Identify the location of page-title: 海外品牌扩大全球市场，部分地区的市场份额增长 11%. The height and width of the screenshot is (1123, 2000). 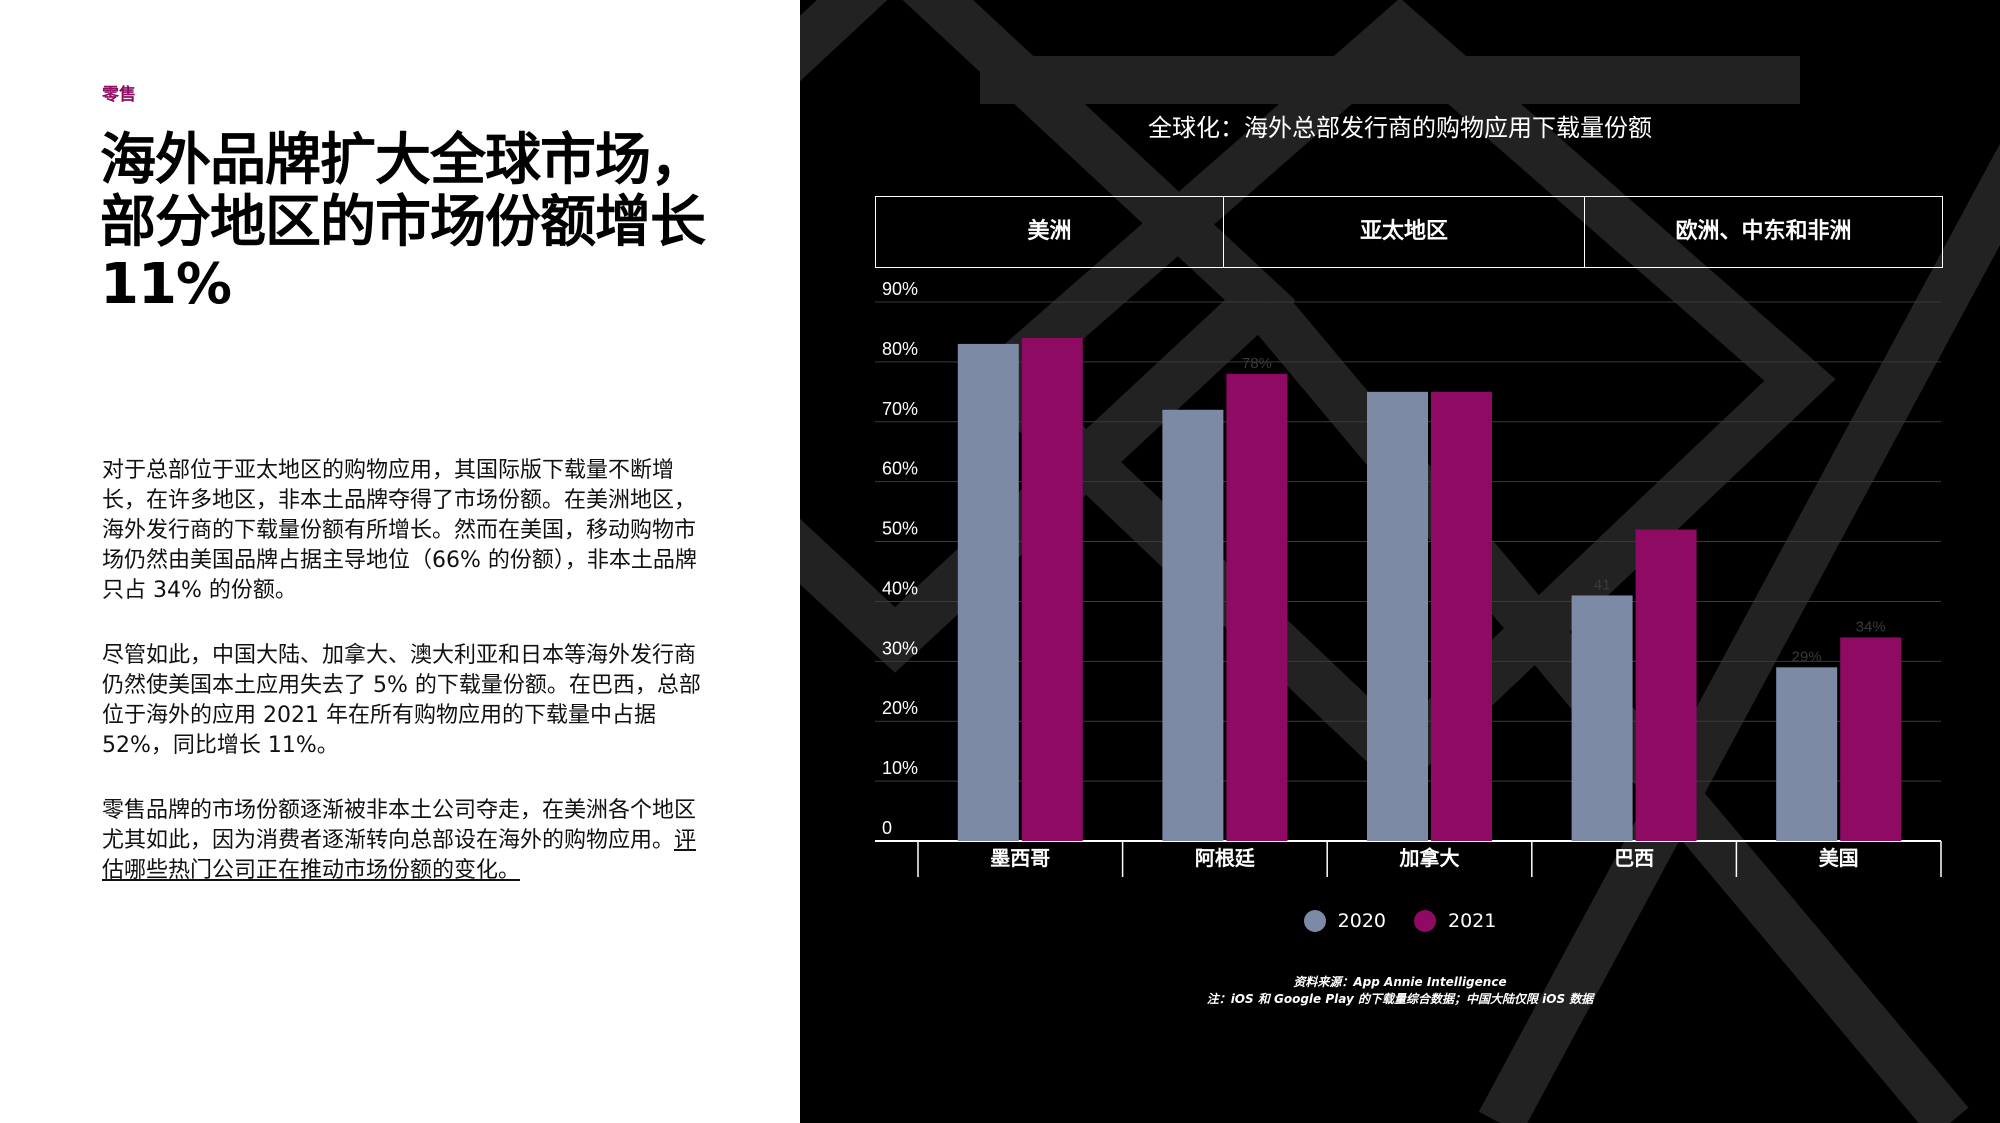
(403, 222).